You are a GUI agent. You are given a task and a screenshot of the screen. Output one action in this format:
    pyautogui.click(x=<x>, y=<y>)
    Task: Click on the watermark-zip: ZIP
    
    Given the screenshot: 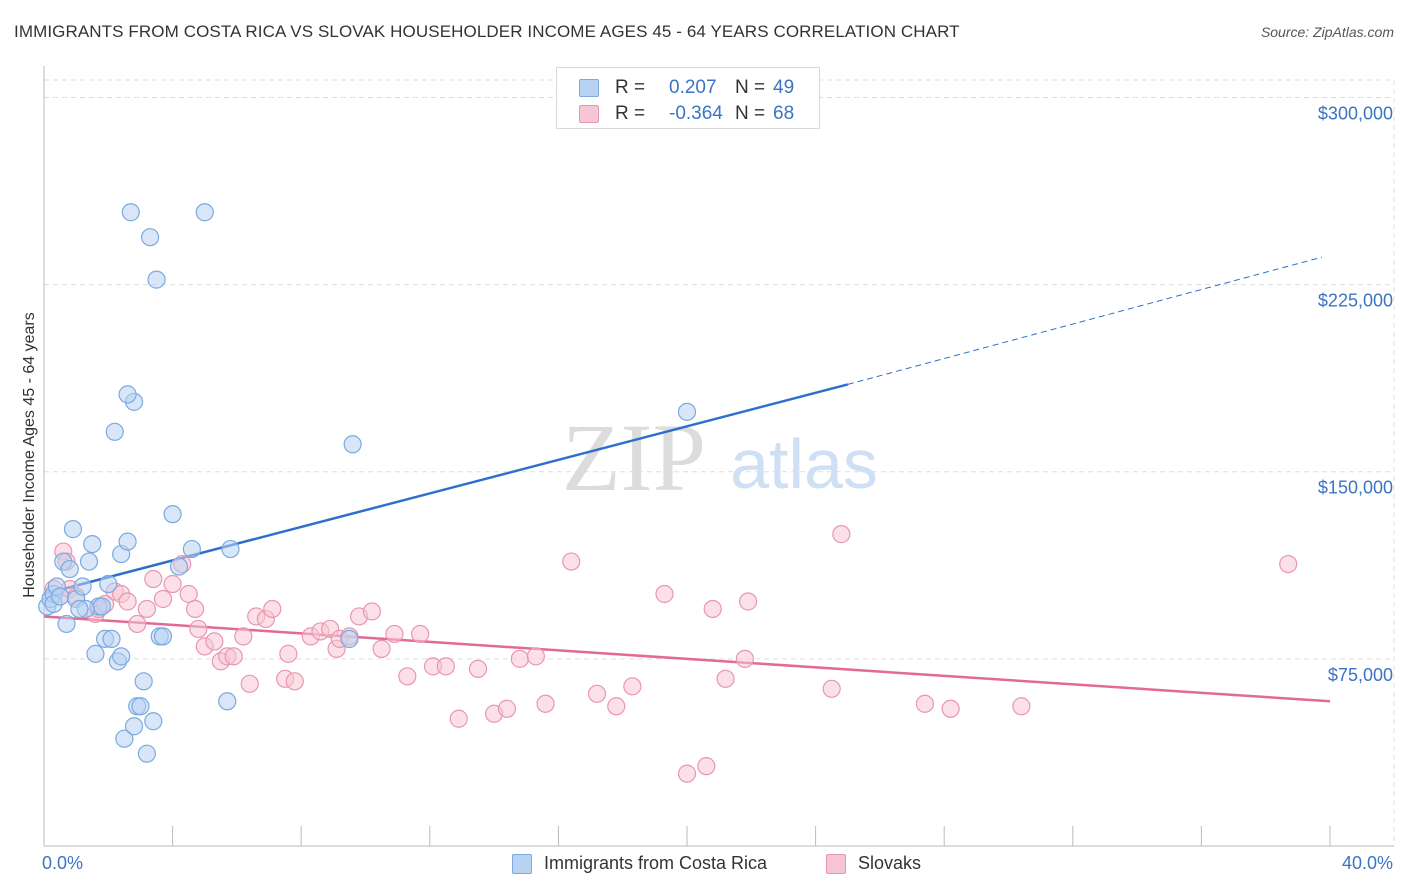 What is the action you would take?
    pyautogui.click(x=634, y=457)
    